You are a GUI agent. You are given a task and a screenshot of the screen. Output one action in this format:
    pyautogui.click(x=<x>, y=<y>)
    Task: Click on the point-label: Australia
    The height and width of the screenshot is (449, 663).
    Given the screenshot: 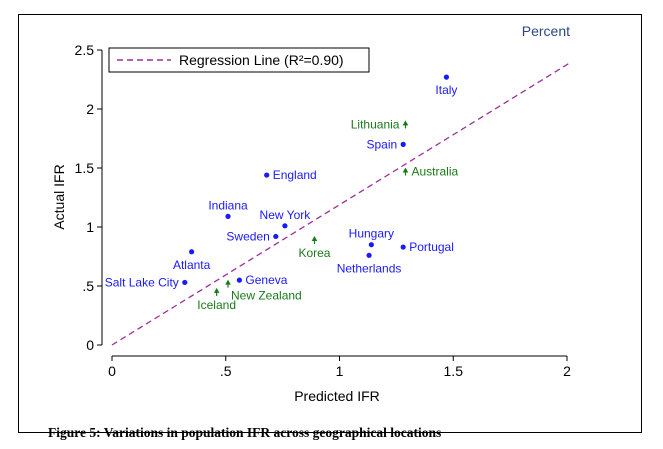 What is the action you would take?
    pyautogui.click(x=434, y=172)
    